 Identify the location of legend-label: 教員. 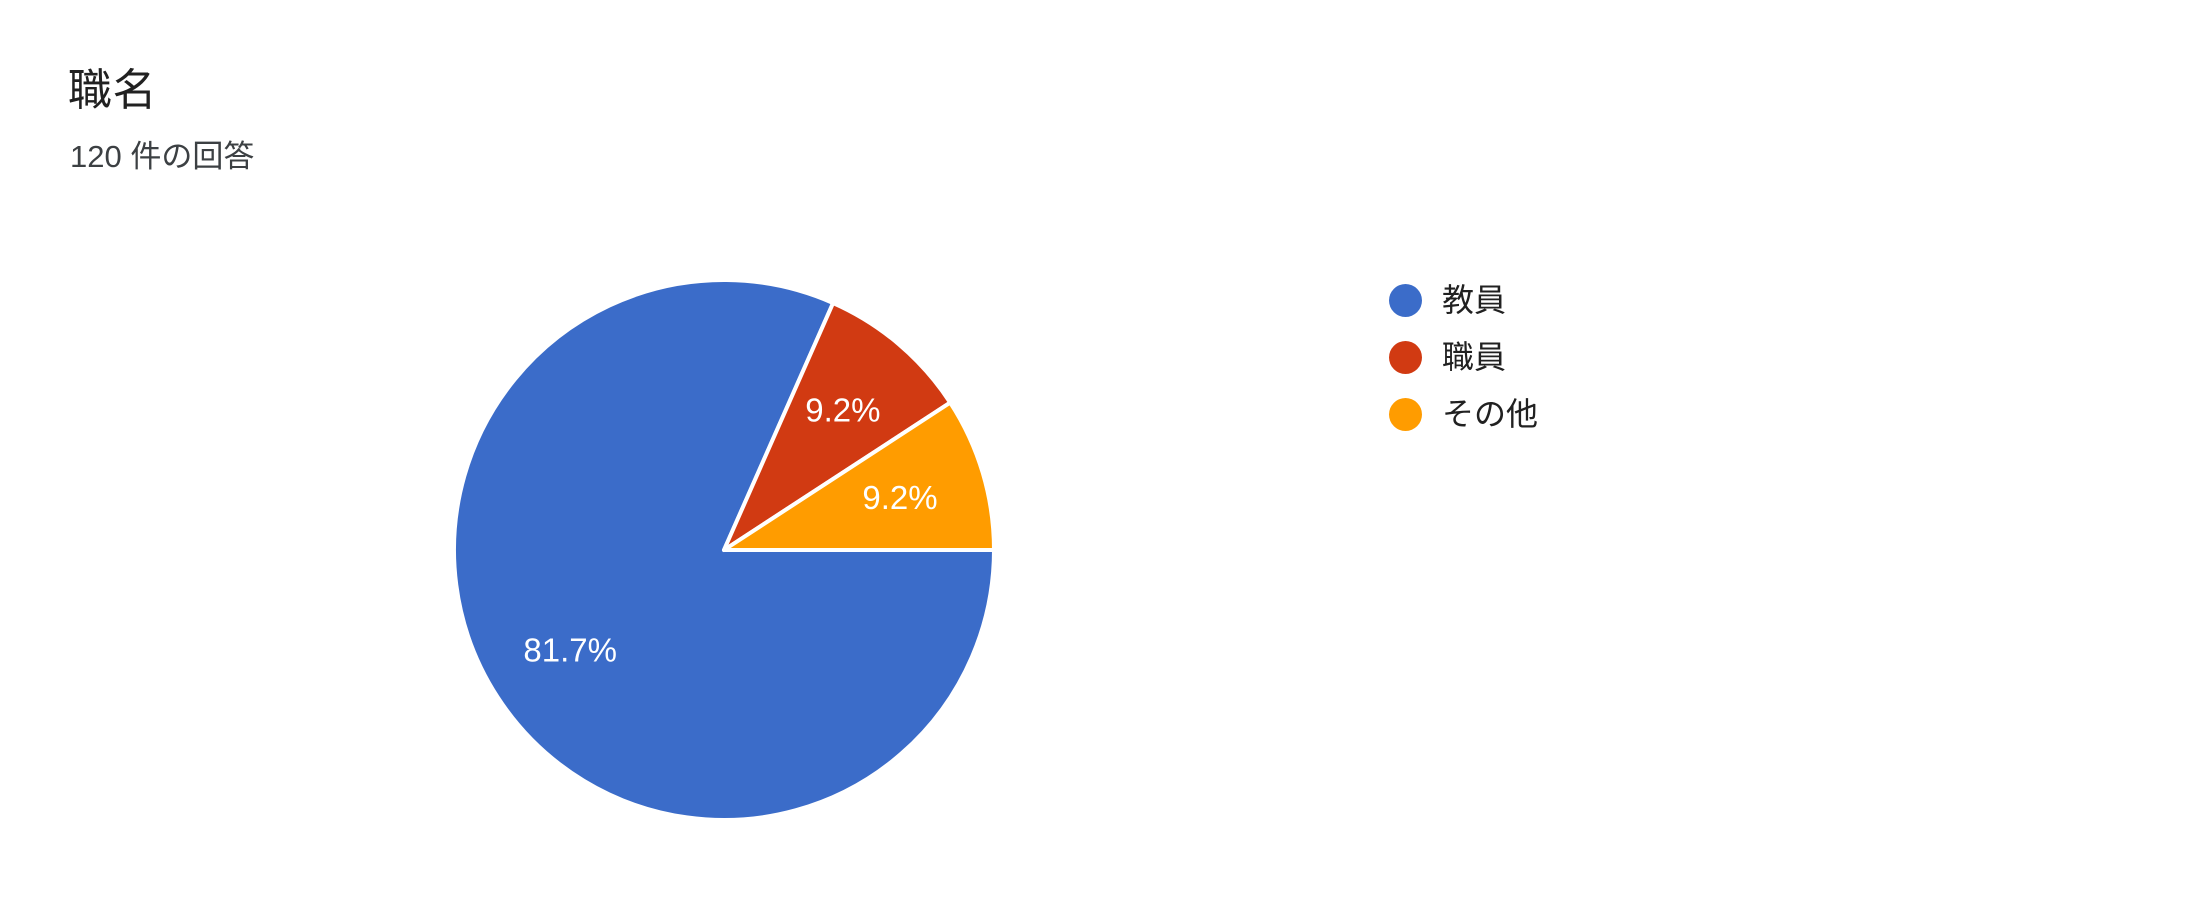
(1474, 300).